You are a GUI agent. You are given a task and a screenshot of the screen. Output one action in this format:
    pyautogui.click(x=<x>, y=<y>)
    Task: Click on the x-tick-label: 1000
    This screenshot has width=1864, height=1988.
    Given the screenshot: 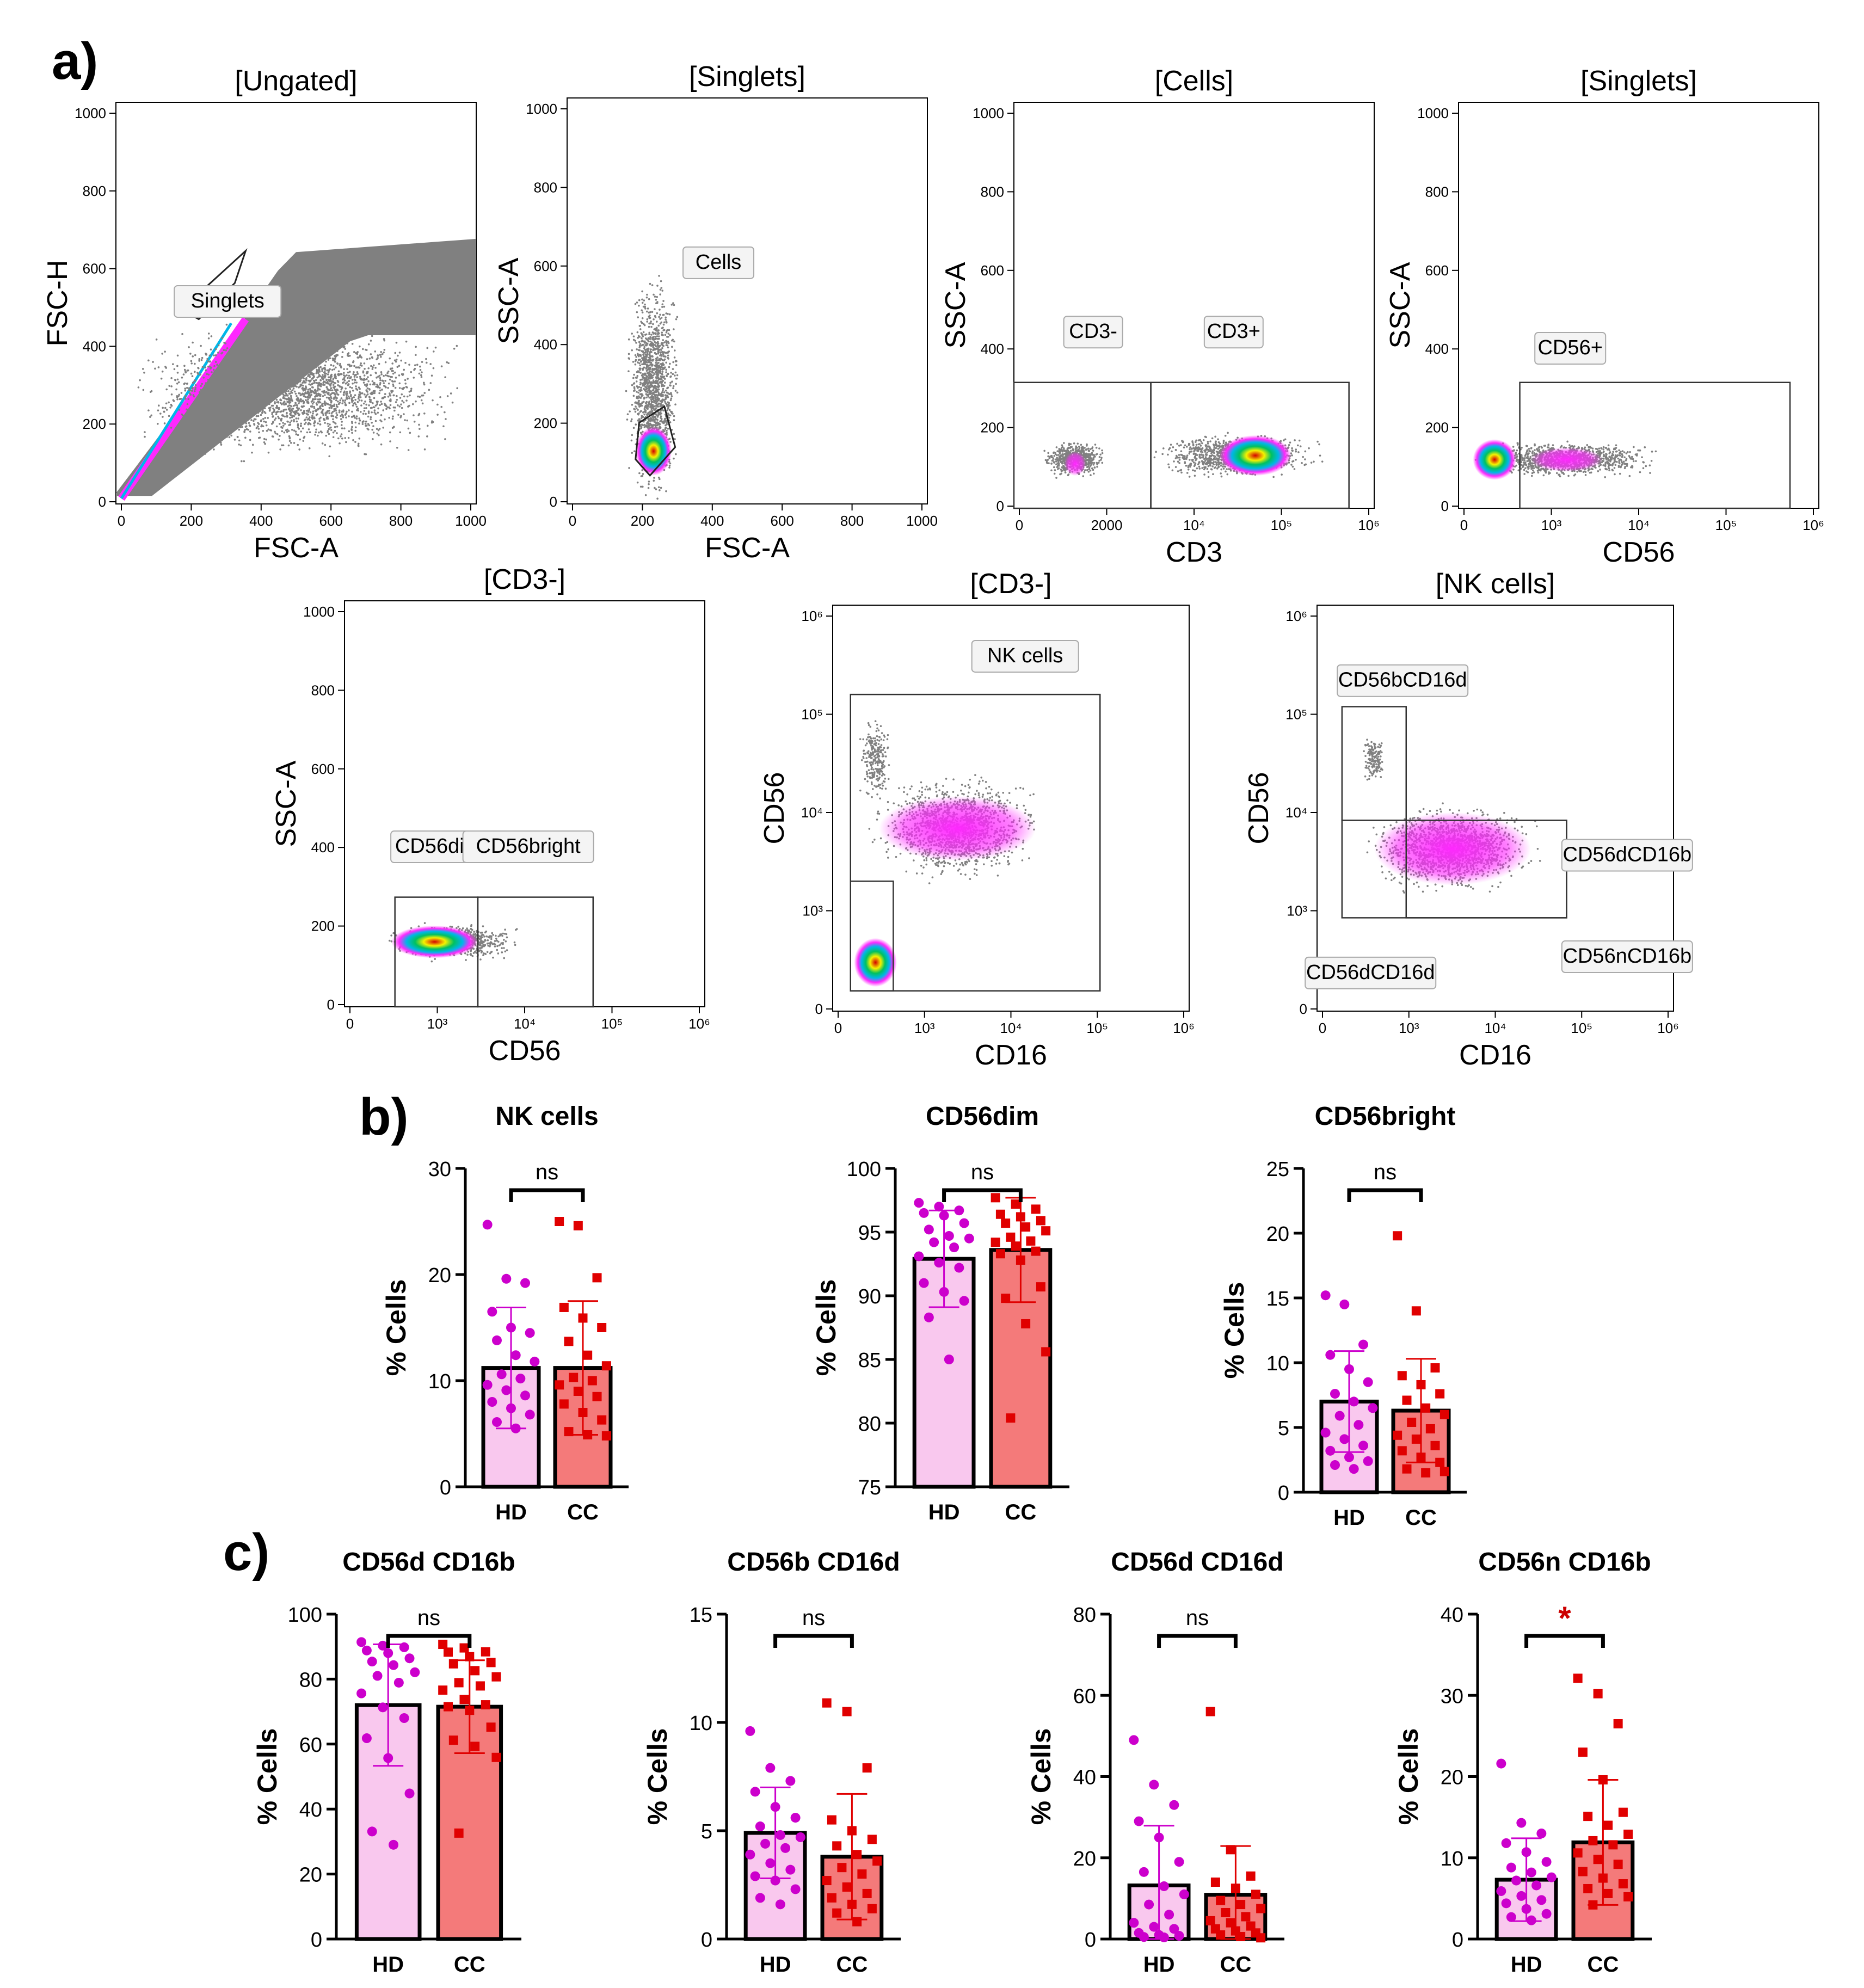 What is the action you would take?
    pyautogui.click(x=471, y=521)
    